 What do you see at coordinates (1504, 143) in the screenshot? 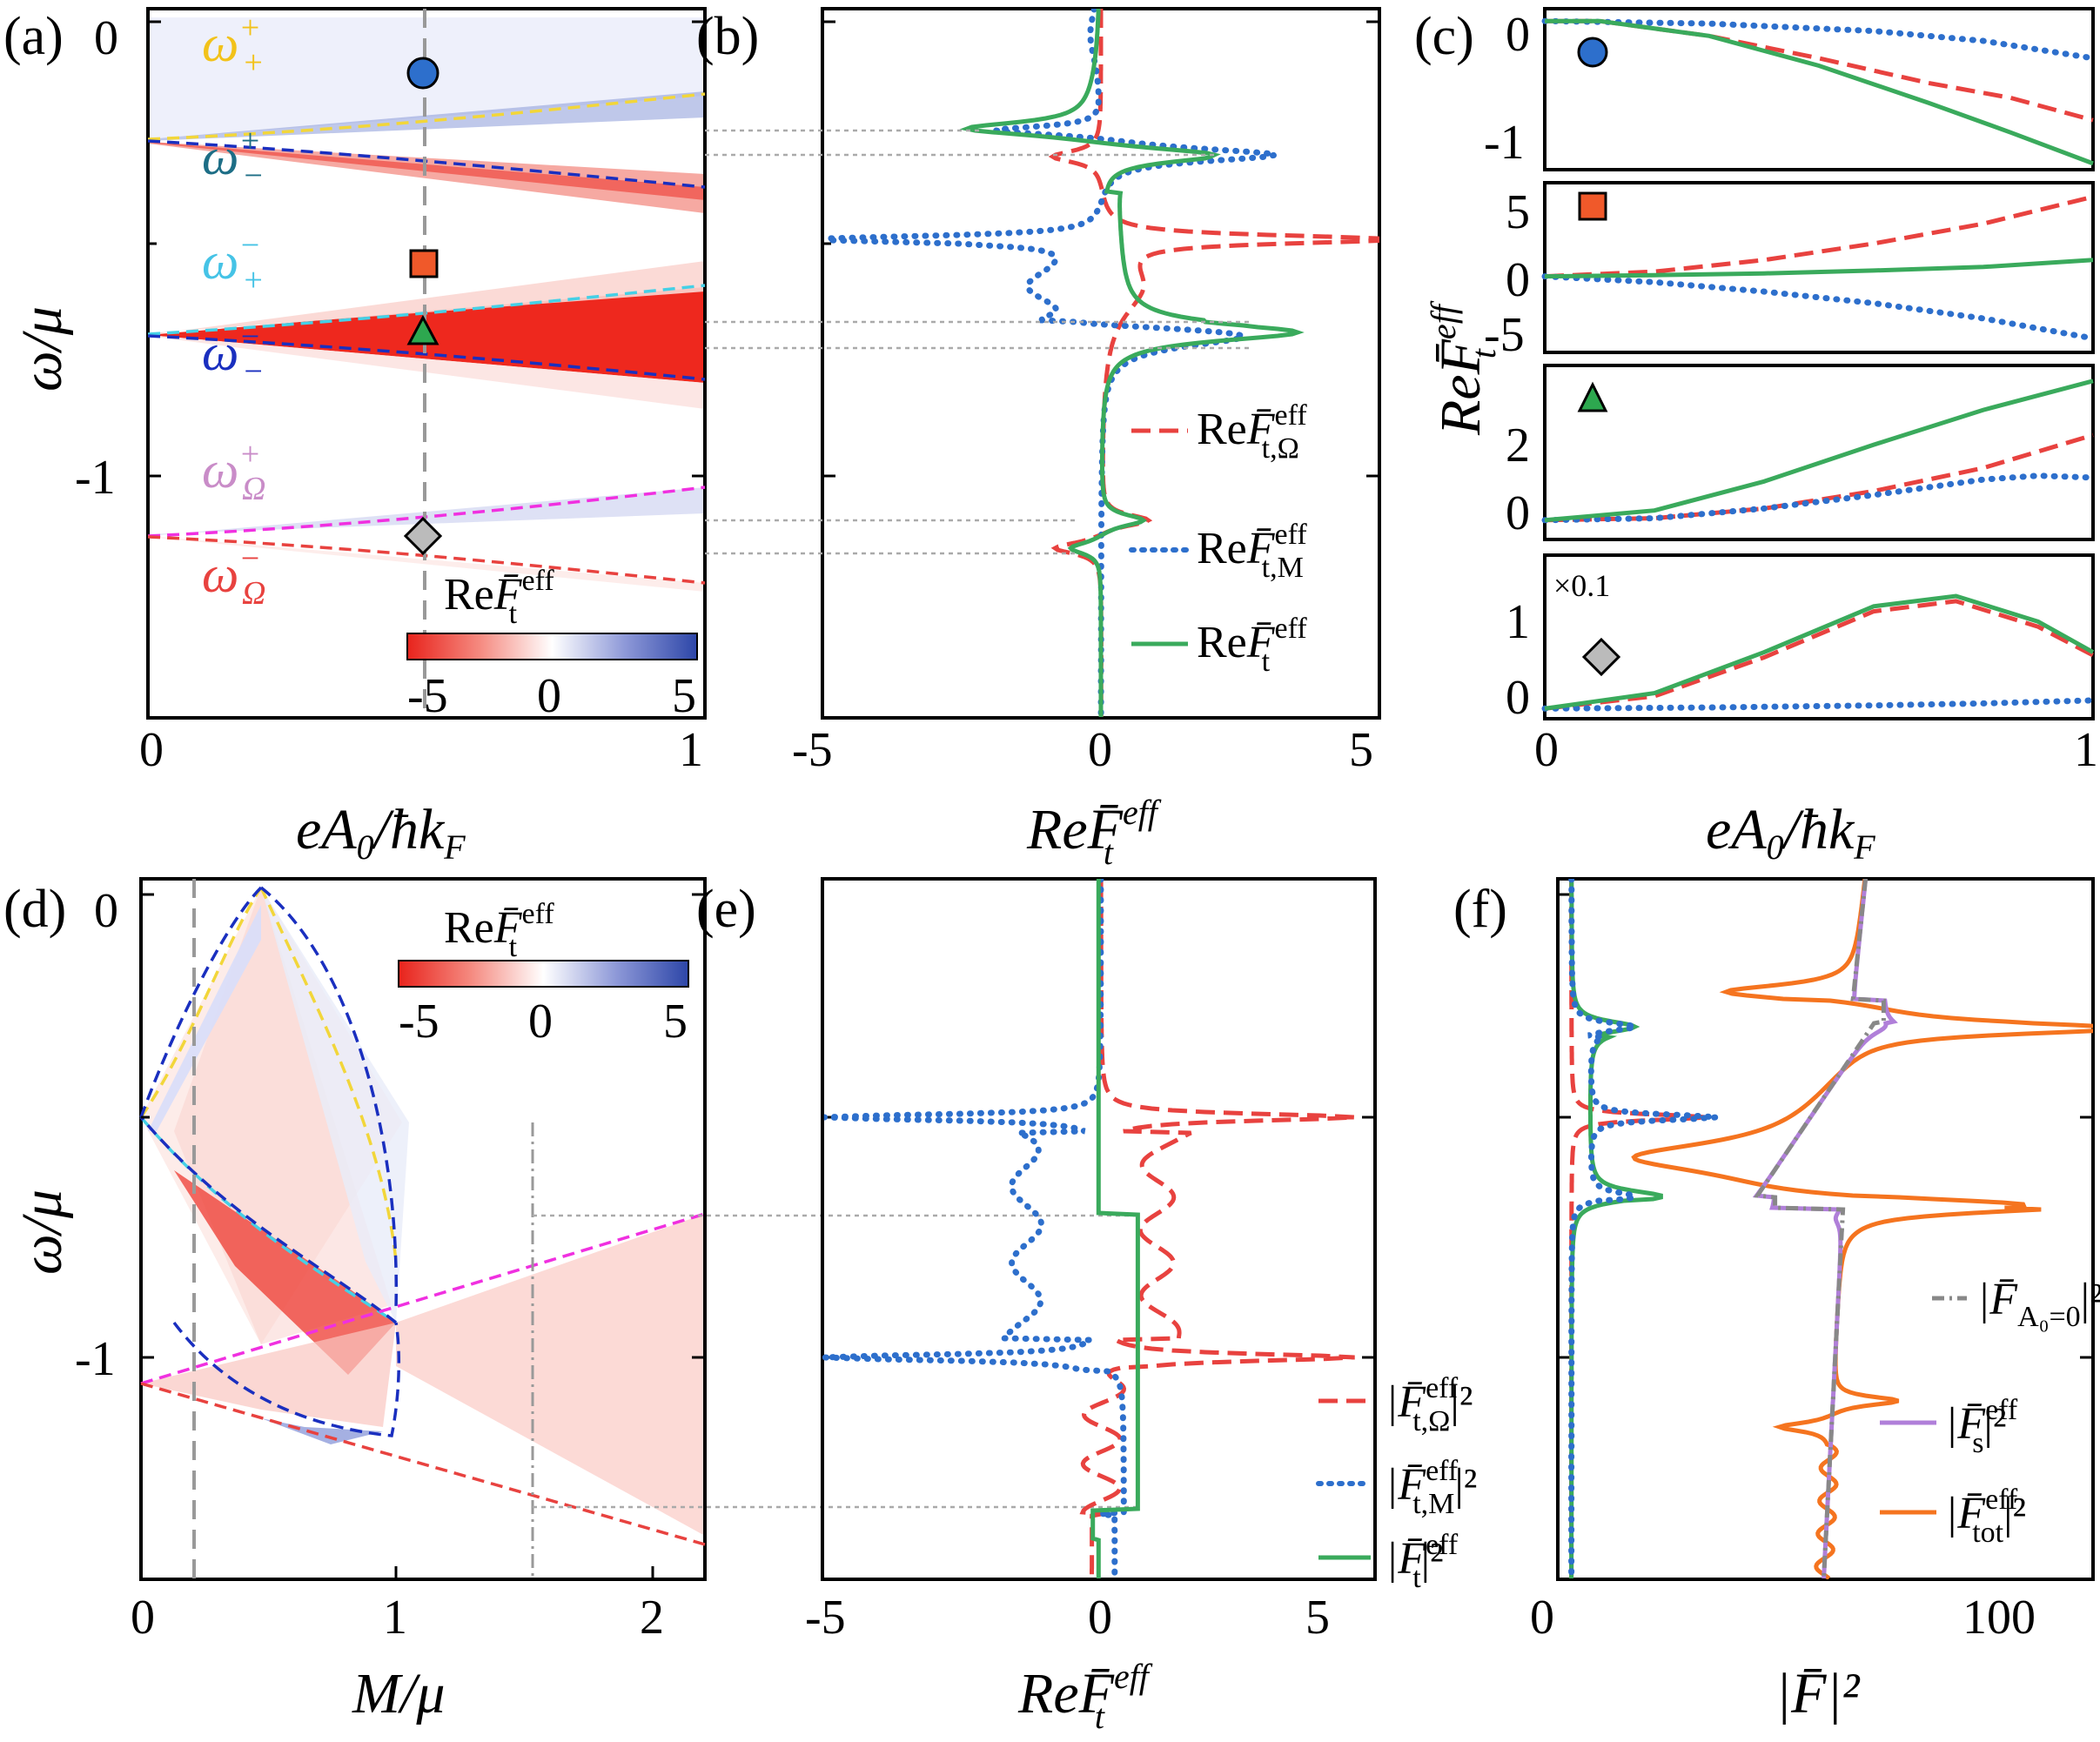
I see `panel-c-ytick-1b: -1` at bounding box center [1504, 143].